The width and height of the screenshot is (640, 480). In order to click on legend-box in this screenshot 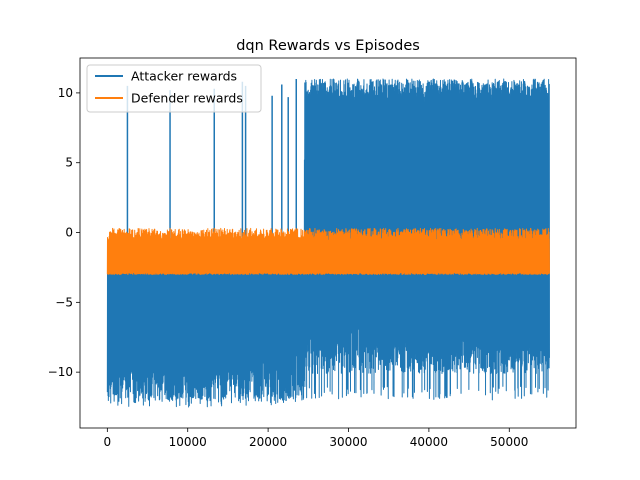, I will do `click(174, 88)`.